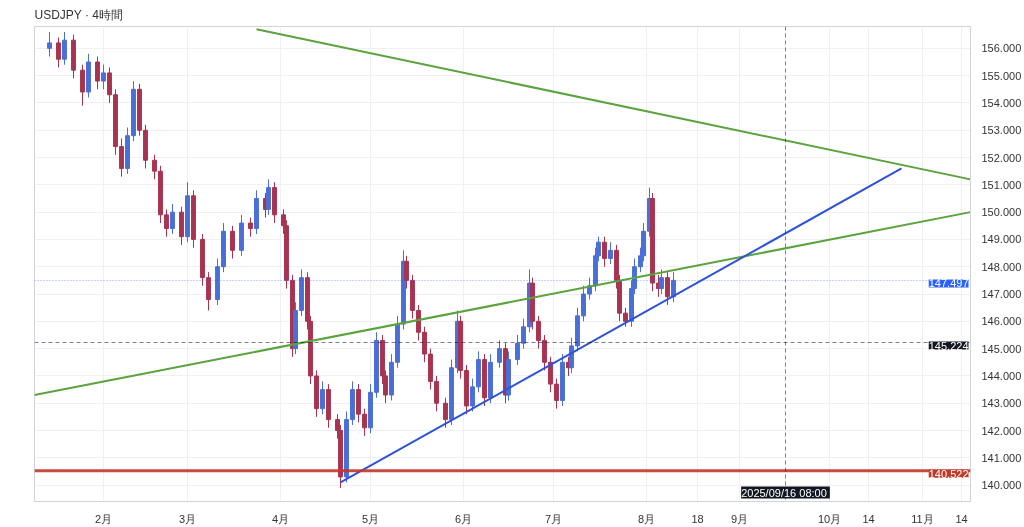 Image resolution: width=1024 pixels, height=527 pixels. Describe the element at coordinates (1001, 157) in the screenshot. I see `y-tick-label: 152.000` at that location.